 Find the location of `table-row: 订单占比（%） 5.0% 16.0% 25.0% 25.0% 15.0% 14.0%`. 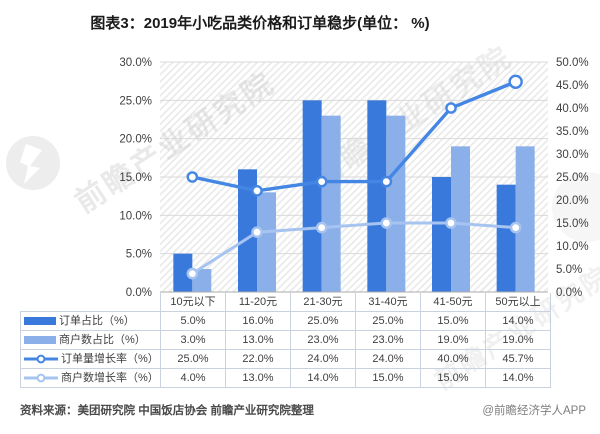

table-row: 订单占比（%） 5.0% 16.0% 25.0% 25.0% 15.0% 14.0% is located at coordinates (285, 321).